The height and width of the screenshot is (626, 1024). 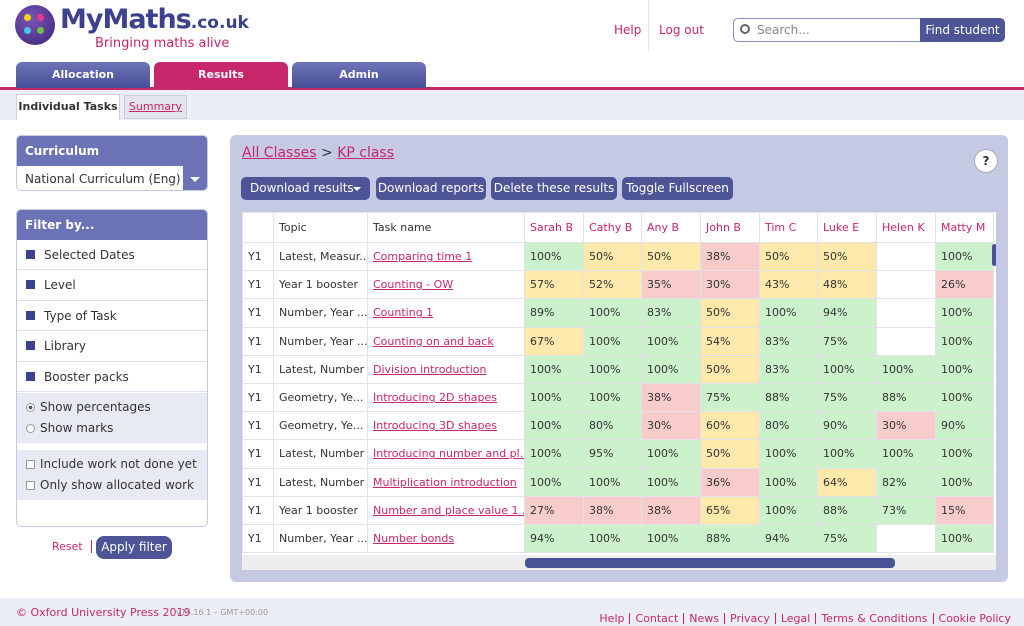 I want to click on task-link: Comparing time 1, so click(x=423, y=257).